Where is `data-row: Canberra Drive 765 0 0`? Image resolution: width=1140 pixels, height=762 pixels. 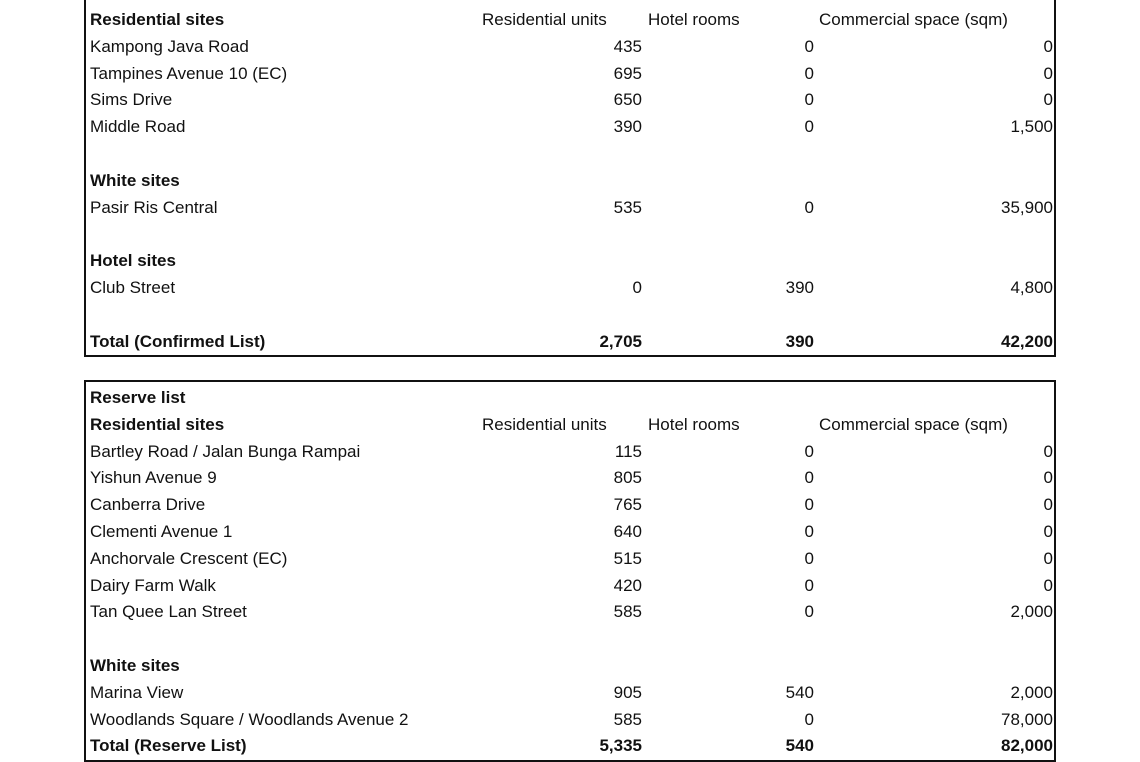 data-row: Canberra Drive 765 0 0 is located at coordinates (570, 505).